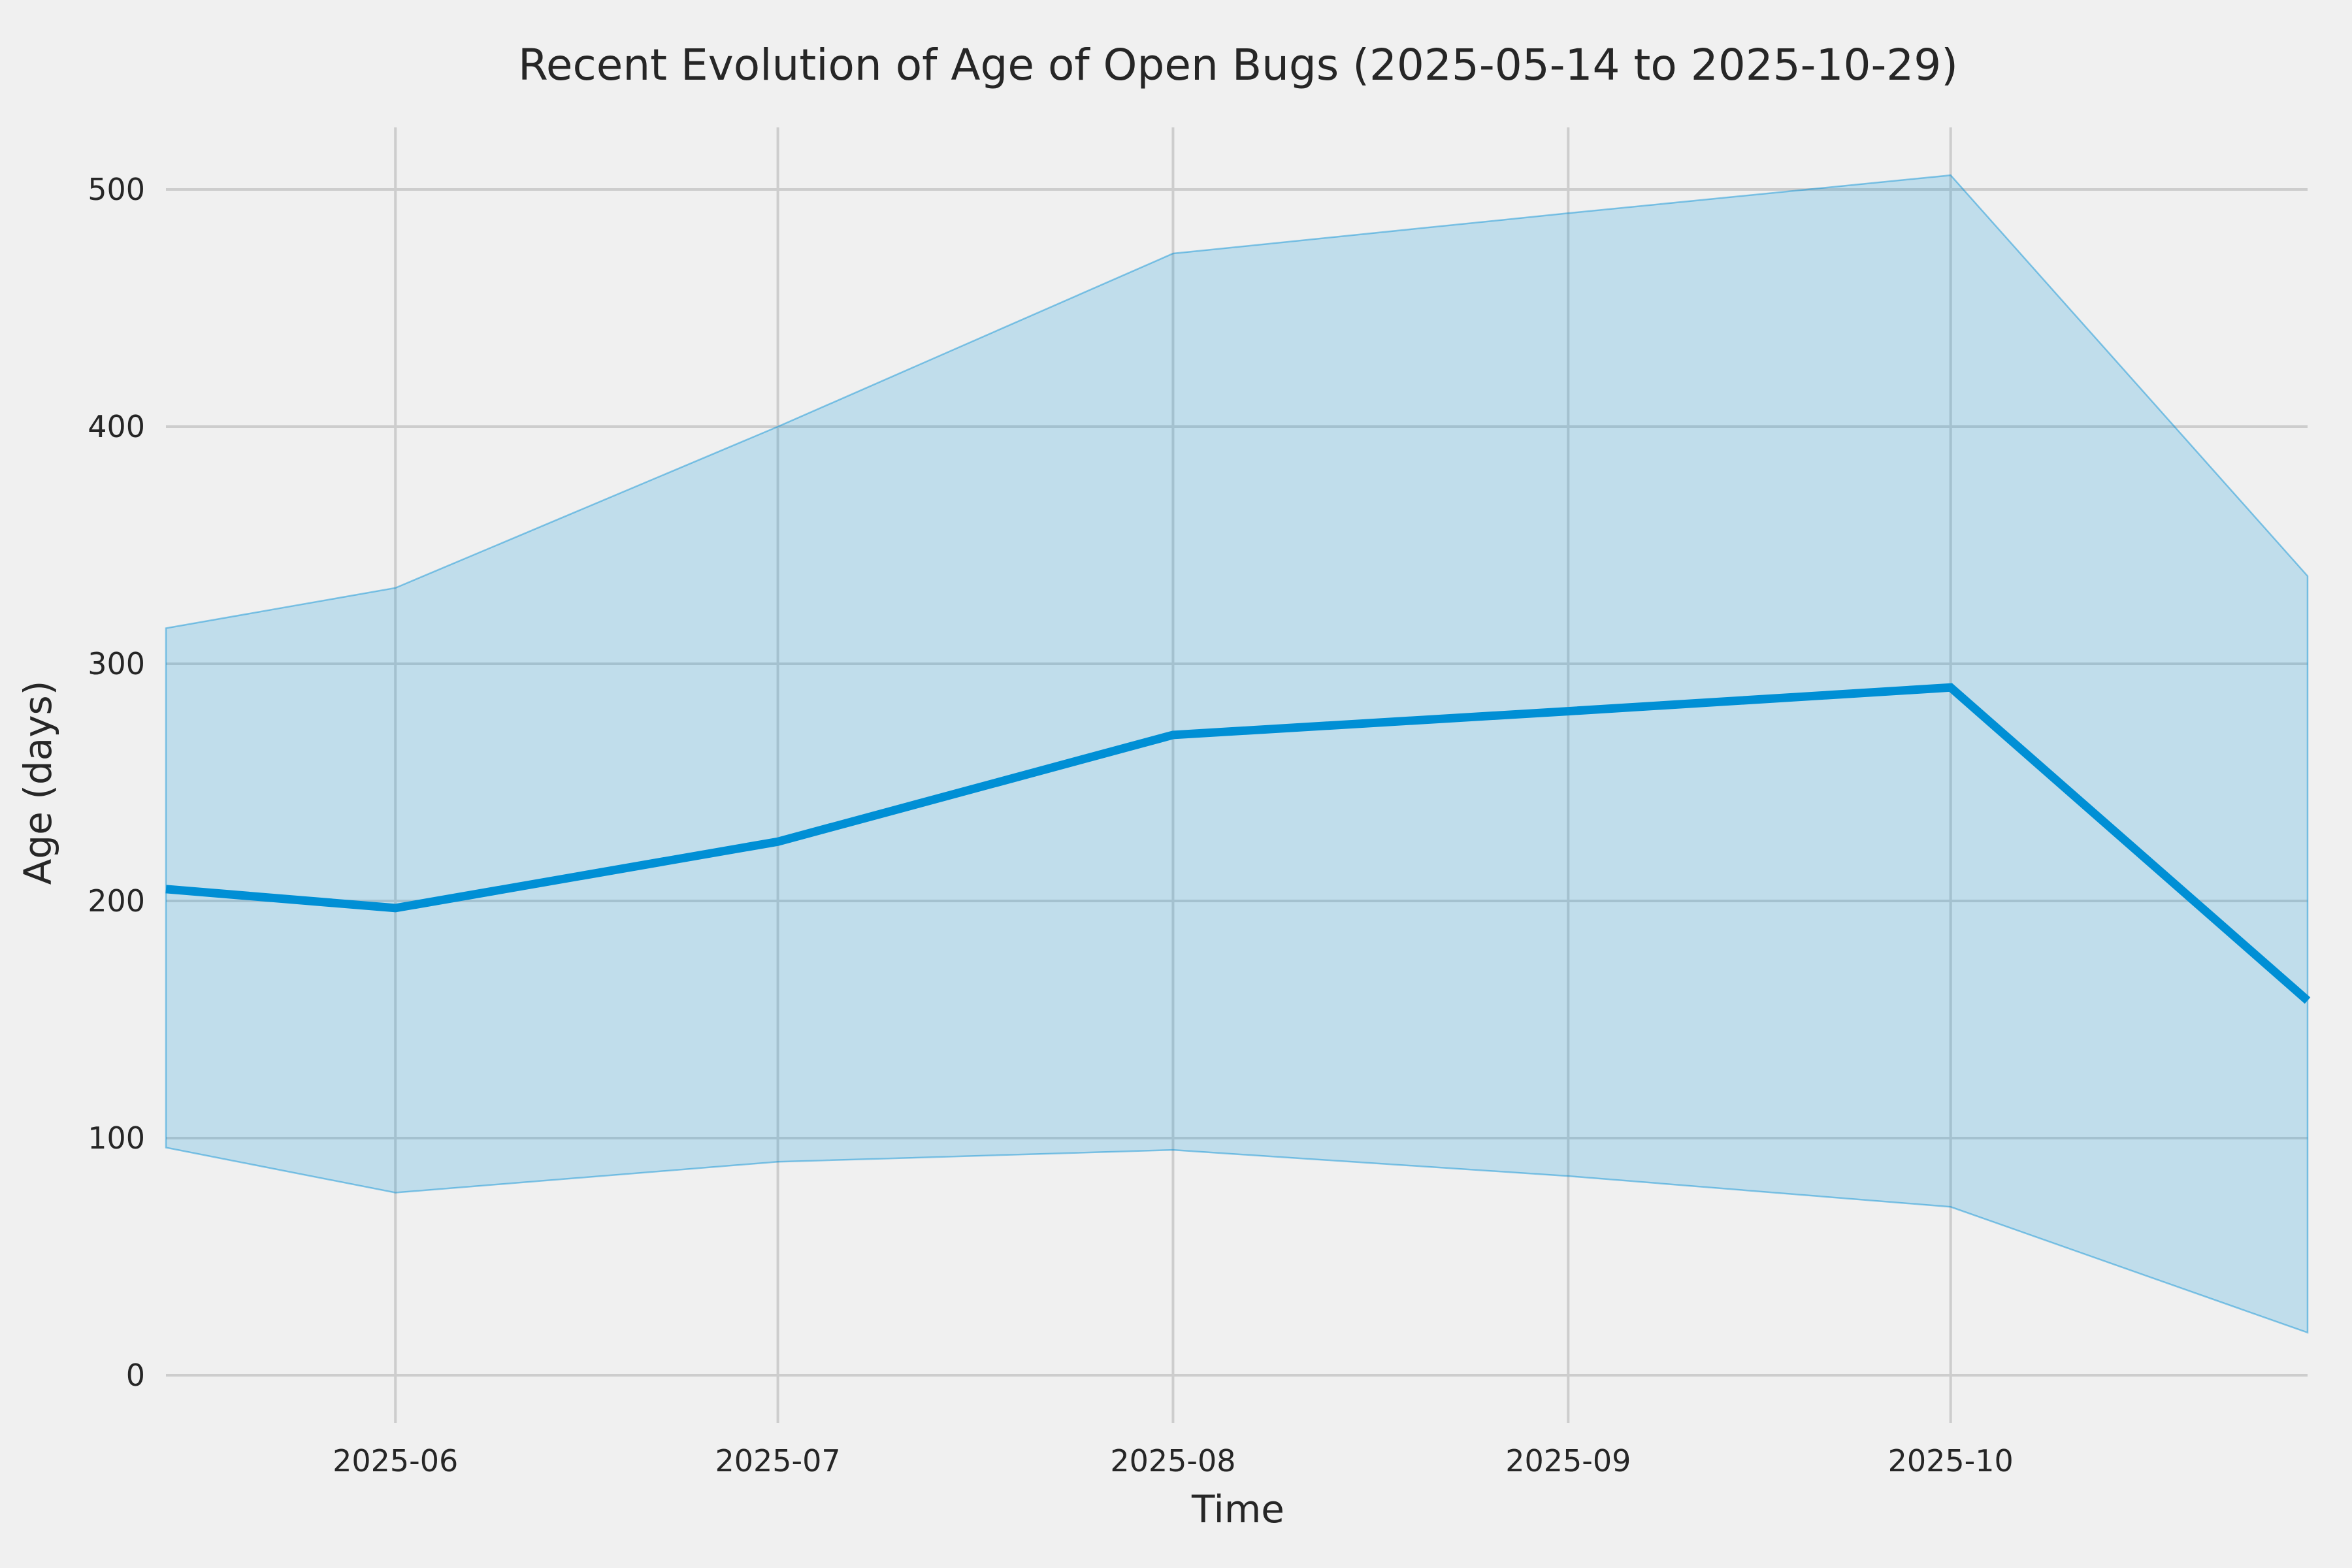 This screenshot has height=1568, width=2352. What do you see at coordinates (38, 783) in the screenshot?
I see `y-axis-label: Age (days)` at bounding box center [38, 783].